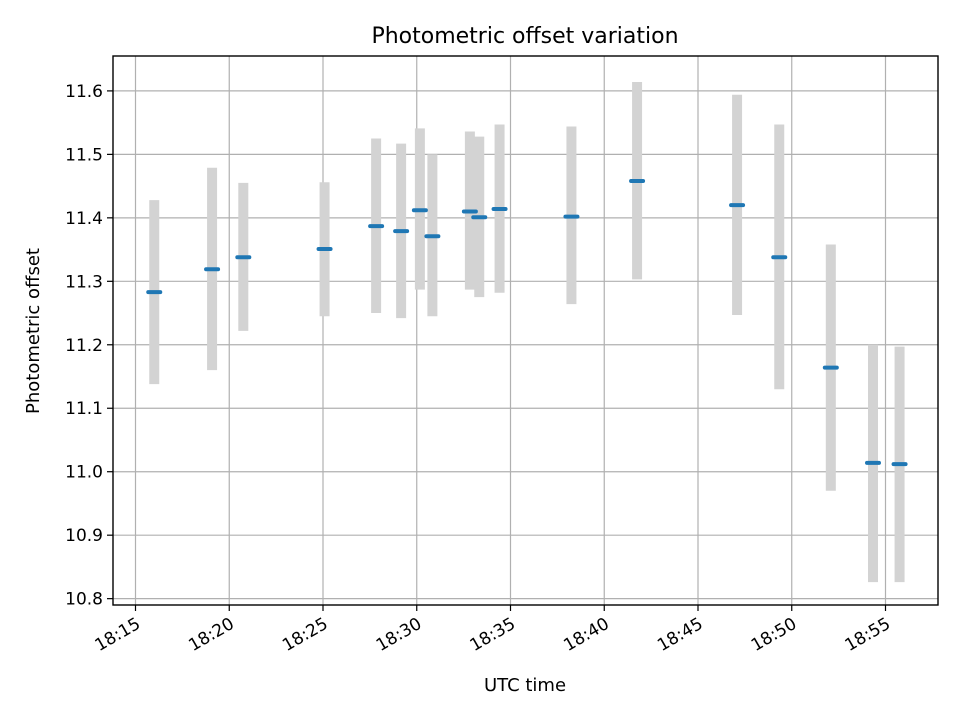 The width and height of the screenshot is (960, 720). Describe the element at coordinates (84, 92) in the screenshot. I see `y-tick-label: 11.6` at that location.